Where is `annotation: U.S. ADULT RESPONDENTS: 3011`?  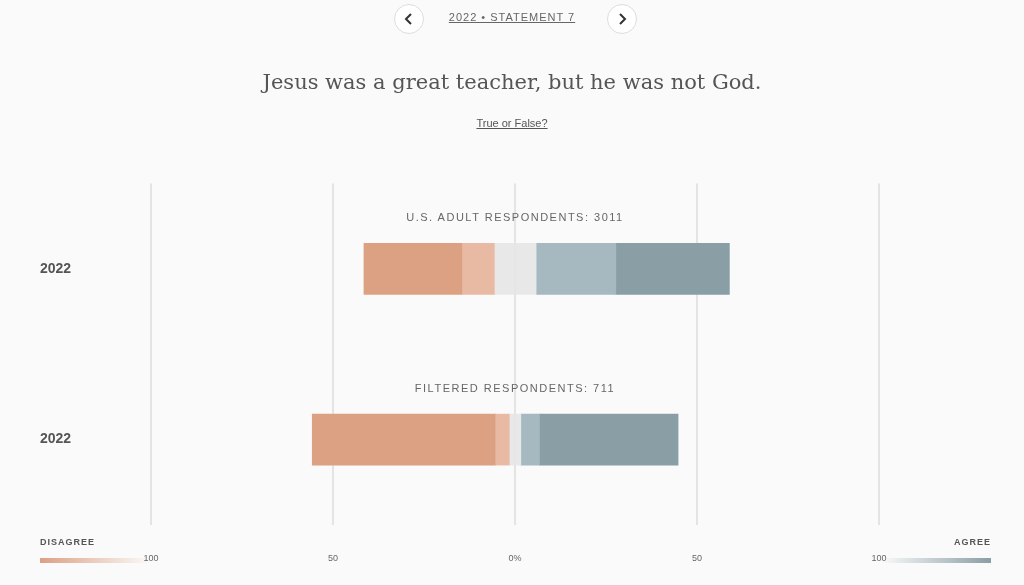
annotation: U.S. ADULT RESPONDENTS: 3011 is located at coordinates (515, 216).